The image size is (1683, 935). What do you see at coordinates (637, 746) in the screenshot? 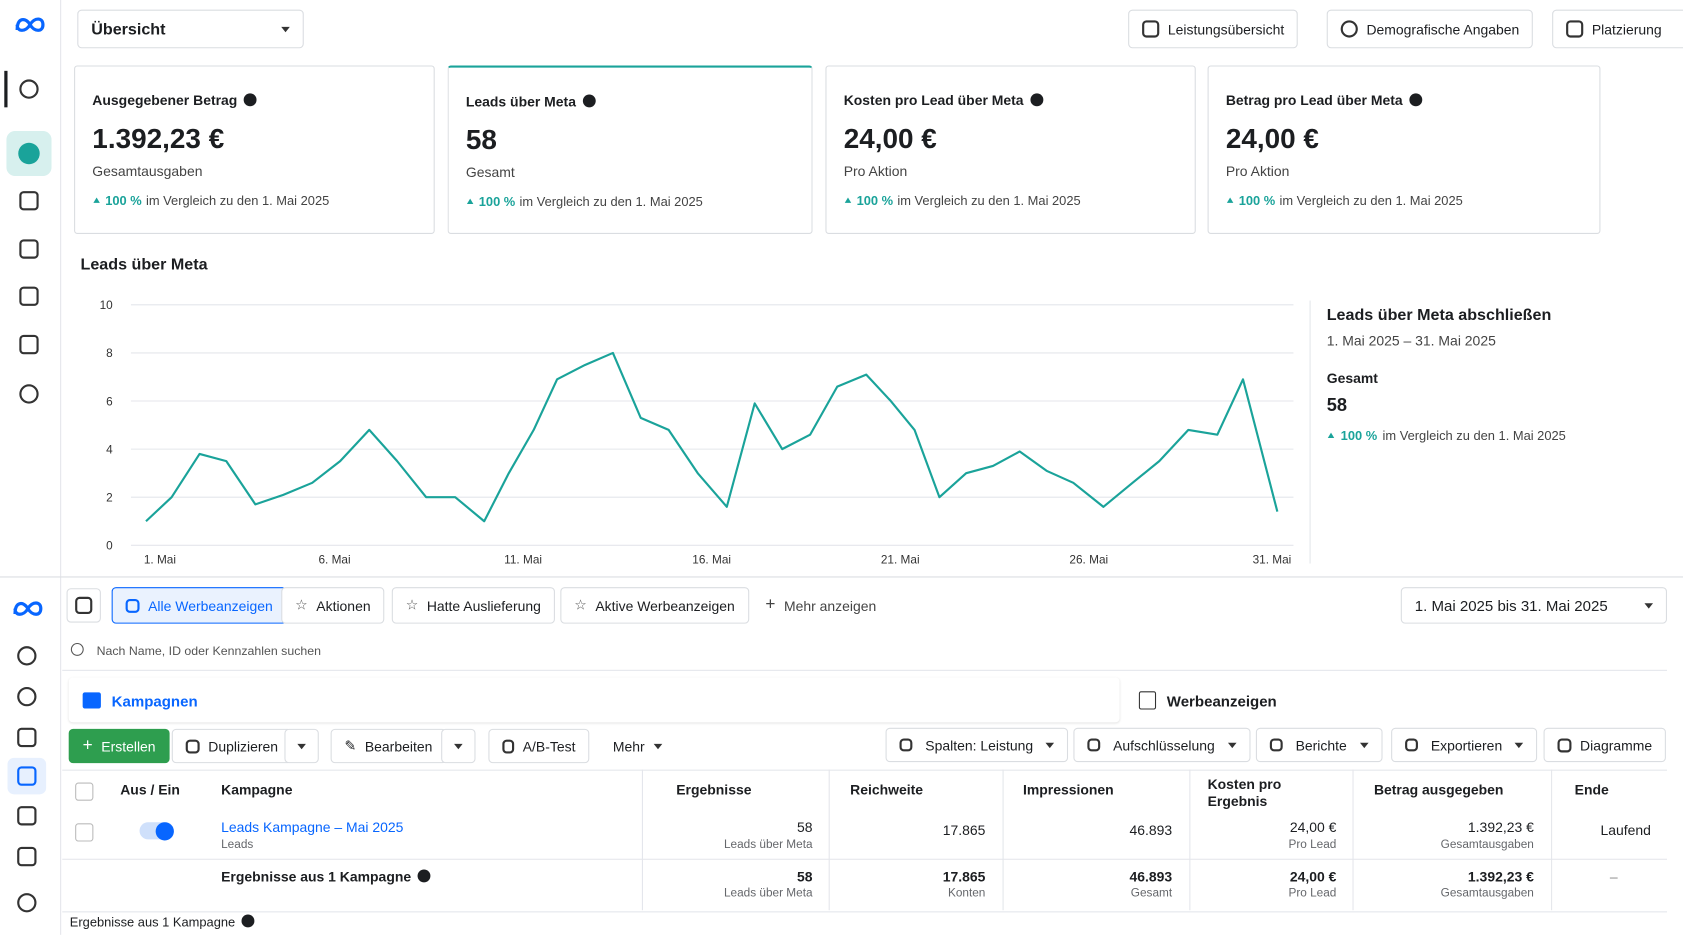
I see `action-button: Mehr` at bounding box center [637, 746].